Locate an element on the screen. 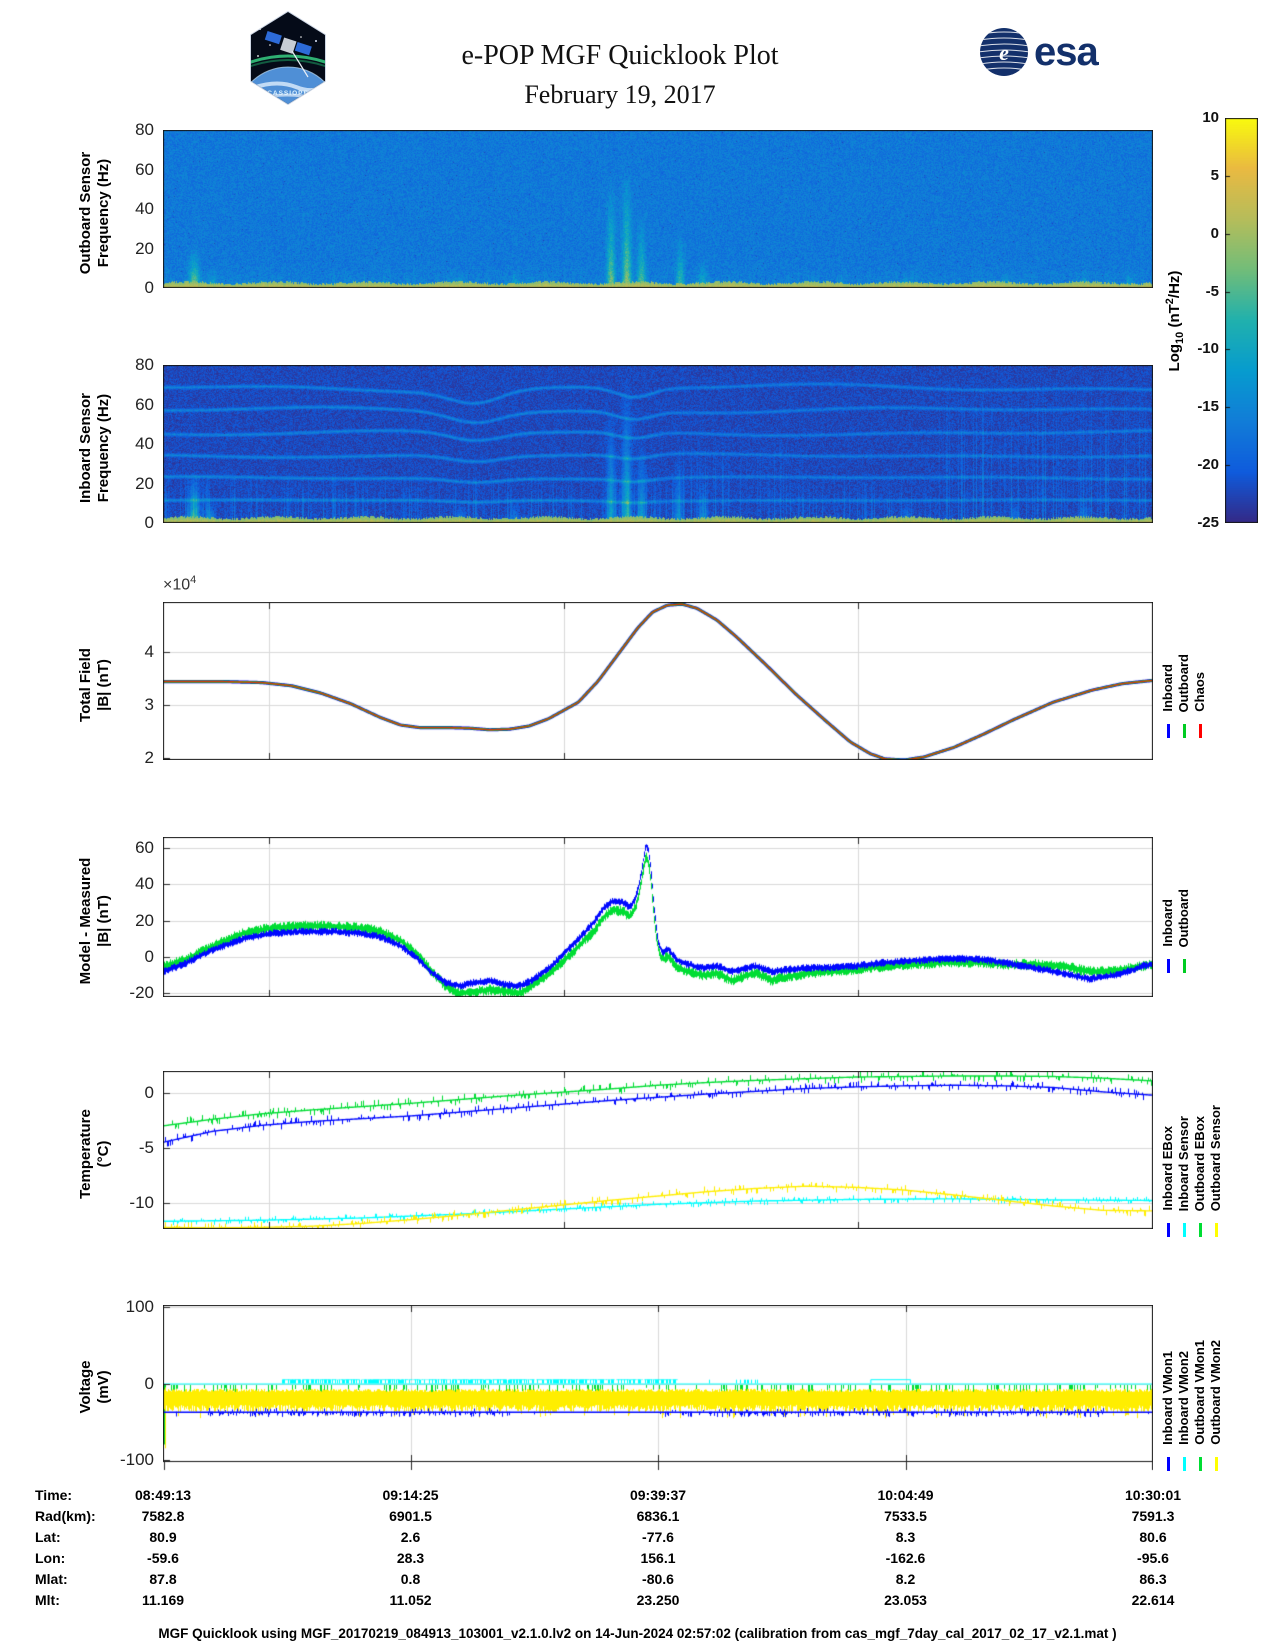 Image resolution: width=1275 pixels, height=1650 pixels. outboard-spectrogram-ytick-60: 60 is located at coordinates (144, 169).